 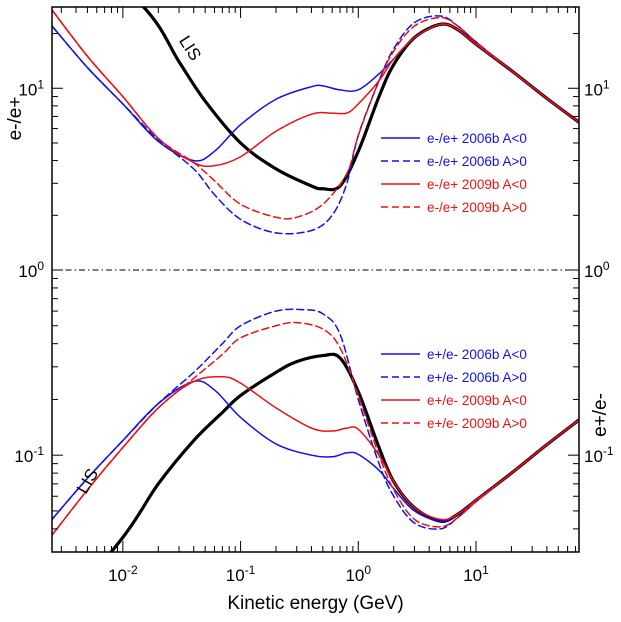 I want to click on xtick-label-1-exponent: -1, so click(x=250, y=570).